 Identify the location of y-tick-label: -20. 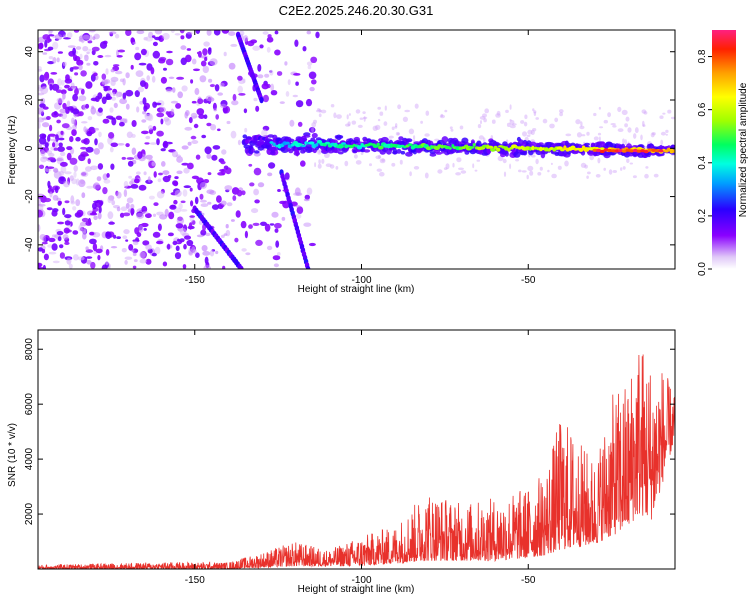
(29, 196).